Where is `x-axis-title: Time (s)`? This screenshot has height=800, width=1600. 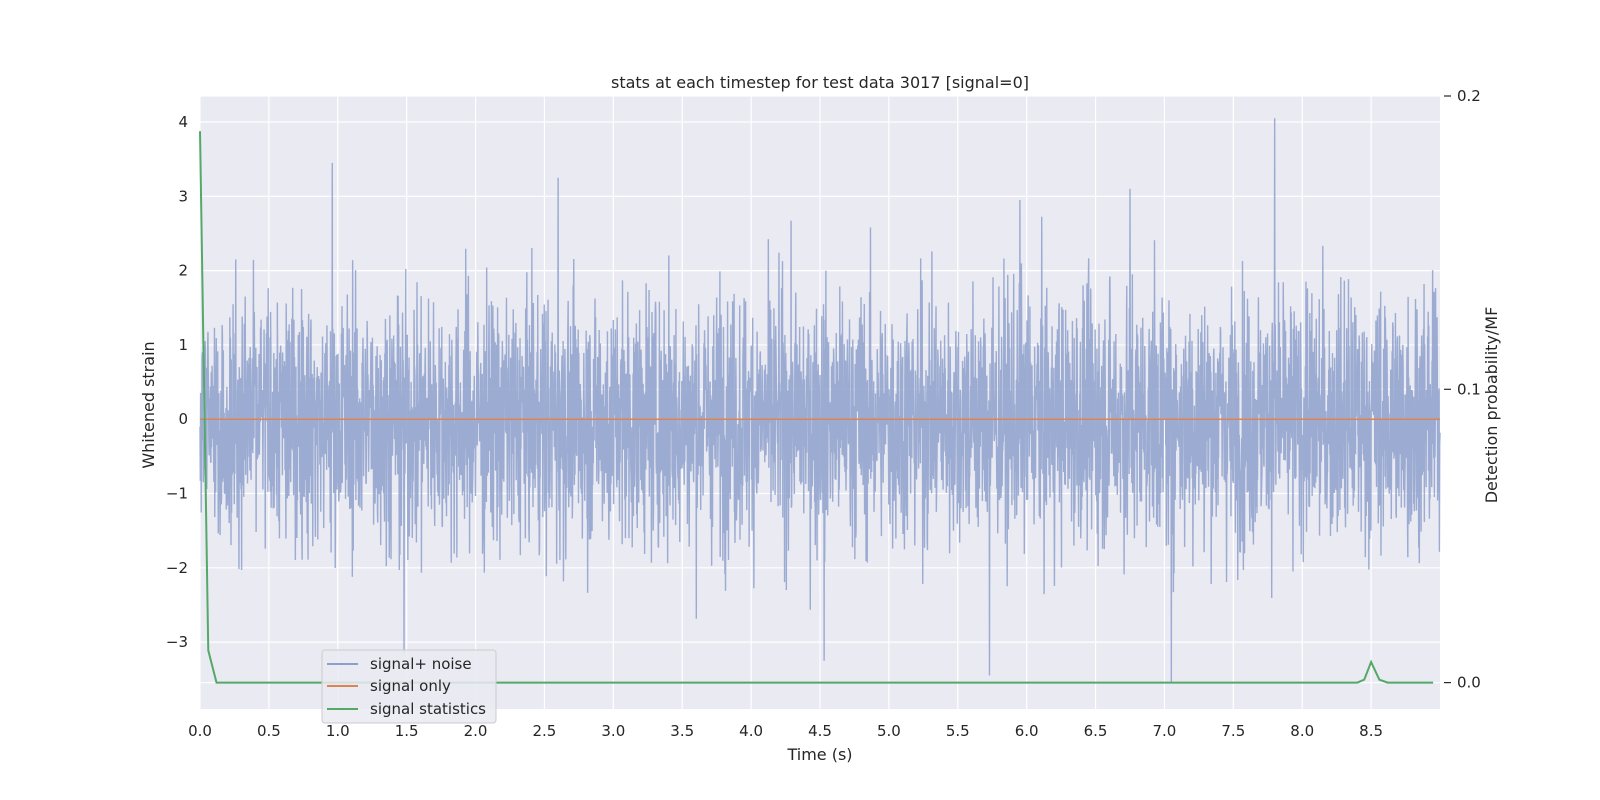 x-axis-title: Time (s) is located at coordinates (819, 754).